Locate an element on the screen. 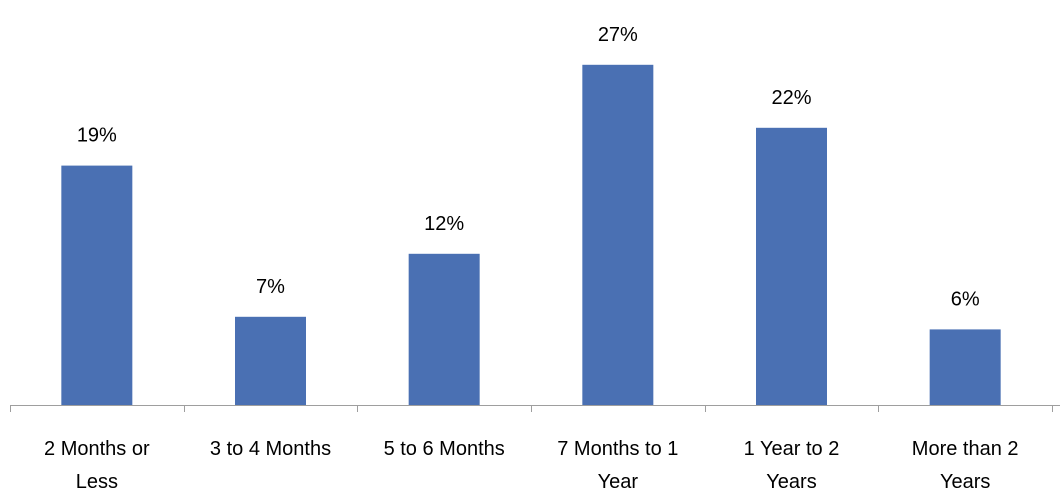  x-tick-label: 5 to 6 Months is located at coordinates (444, 449).